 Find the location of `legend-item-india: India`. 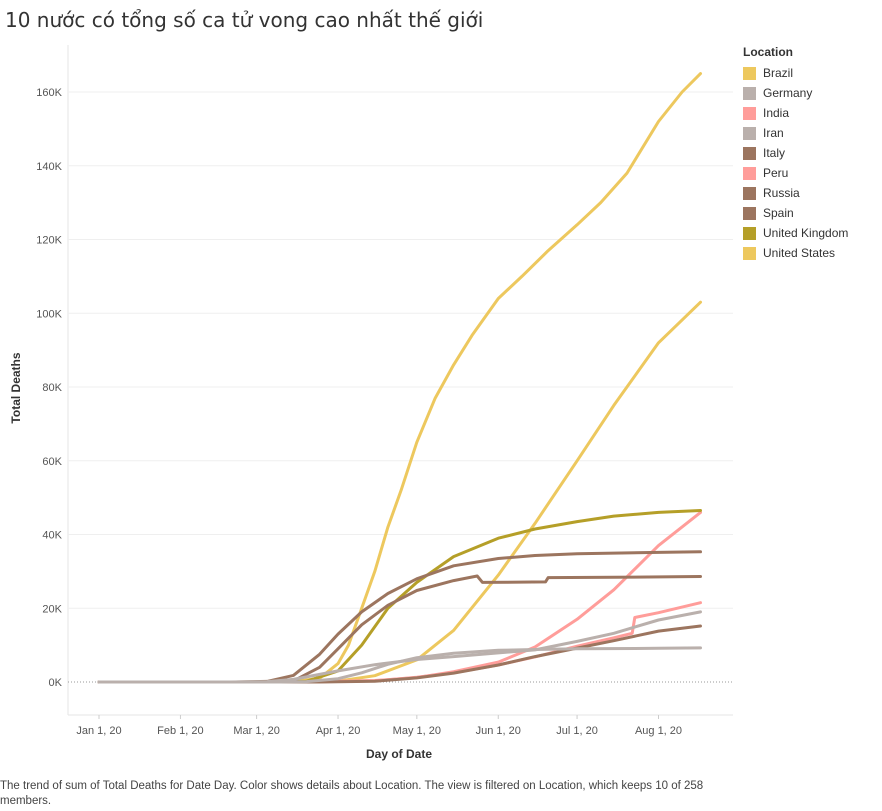

legend-item-india: India is located at coordinates (810, 113).